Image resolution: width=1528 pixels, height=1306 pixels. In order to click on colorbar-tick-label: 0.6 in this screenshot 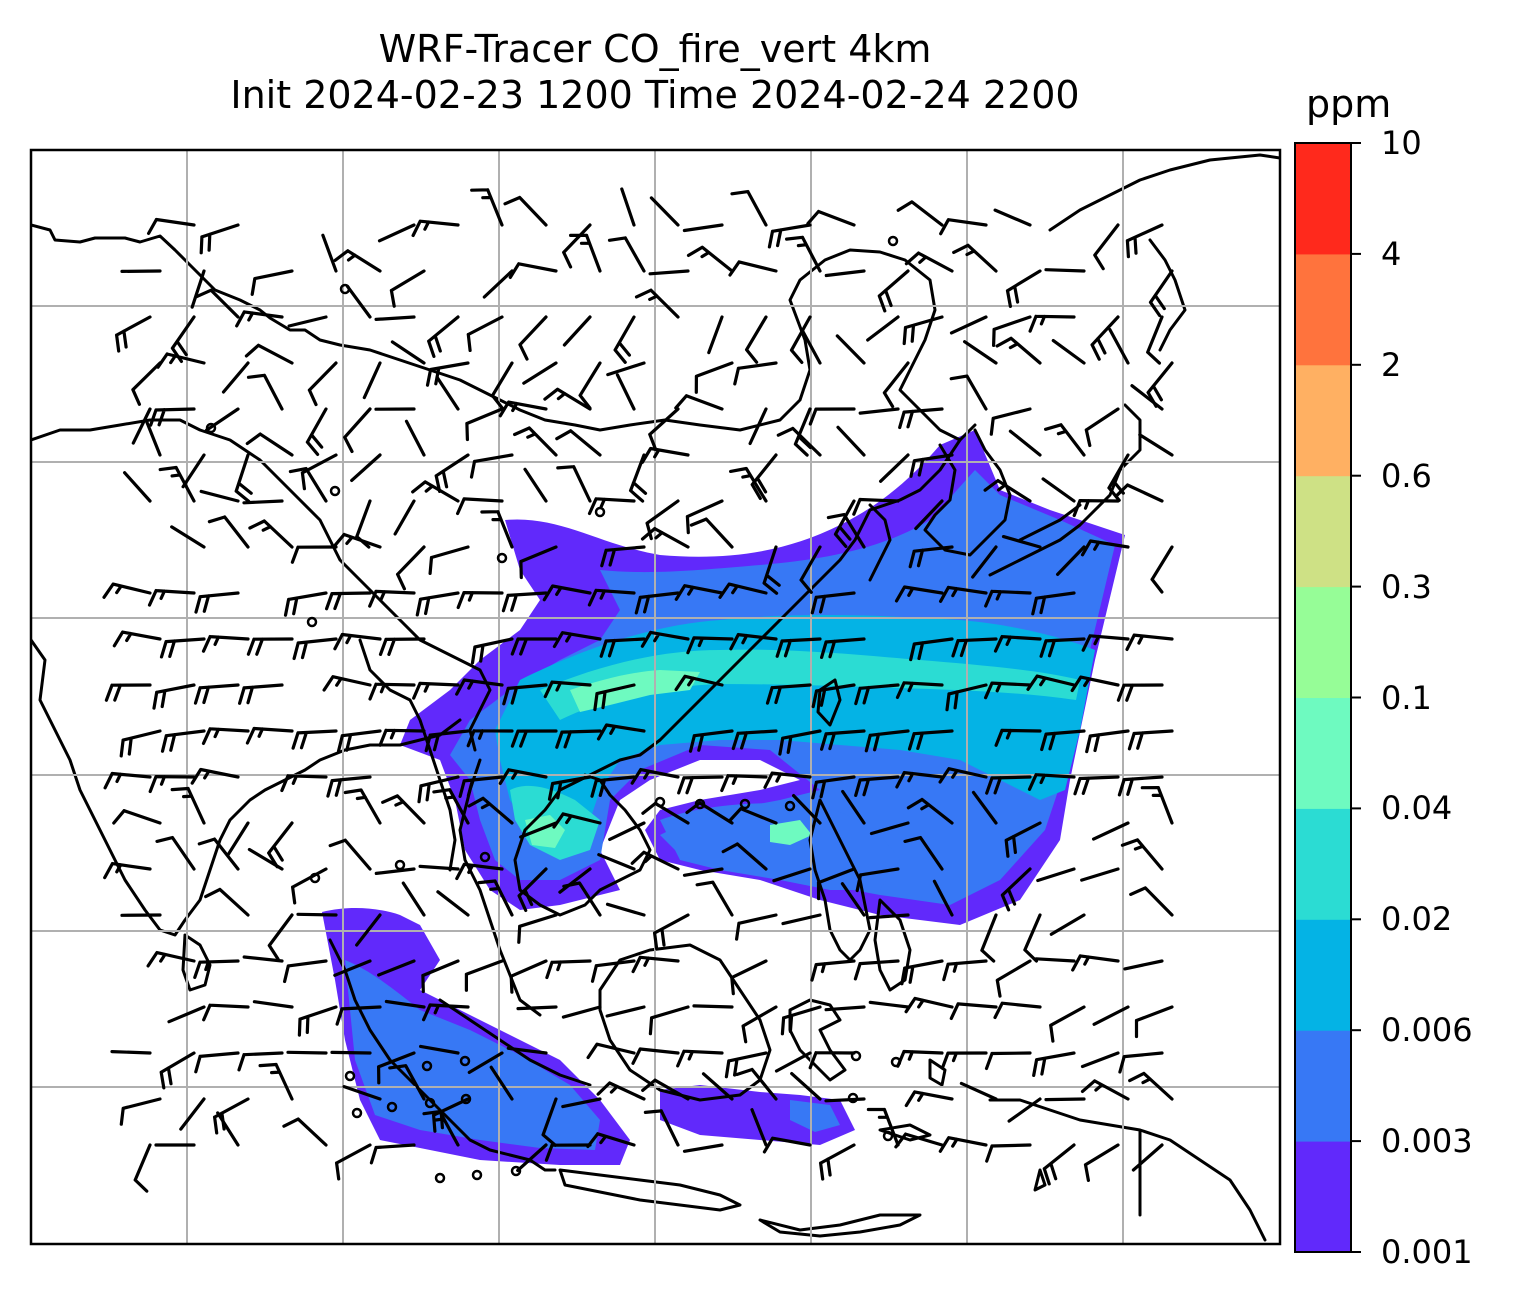, I will do `click(1406, 475)`.